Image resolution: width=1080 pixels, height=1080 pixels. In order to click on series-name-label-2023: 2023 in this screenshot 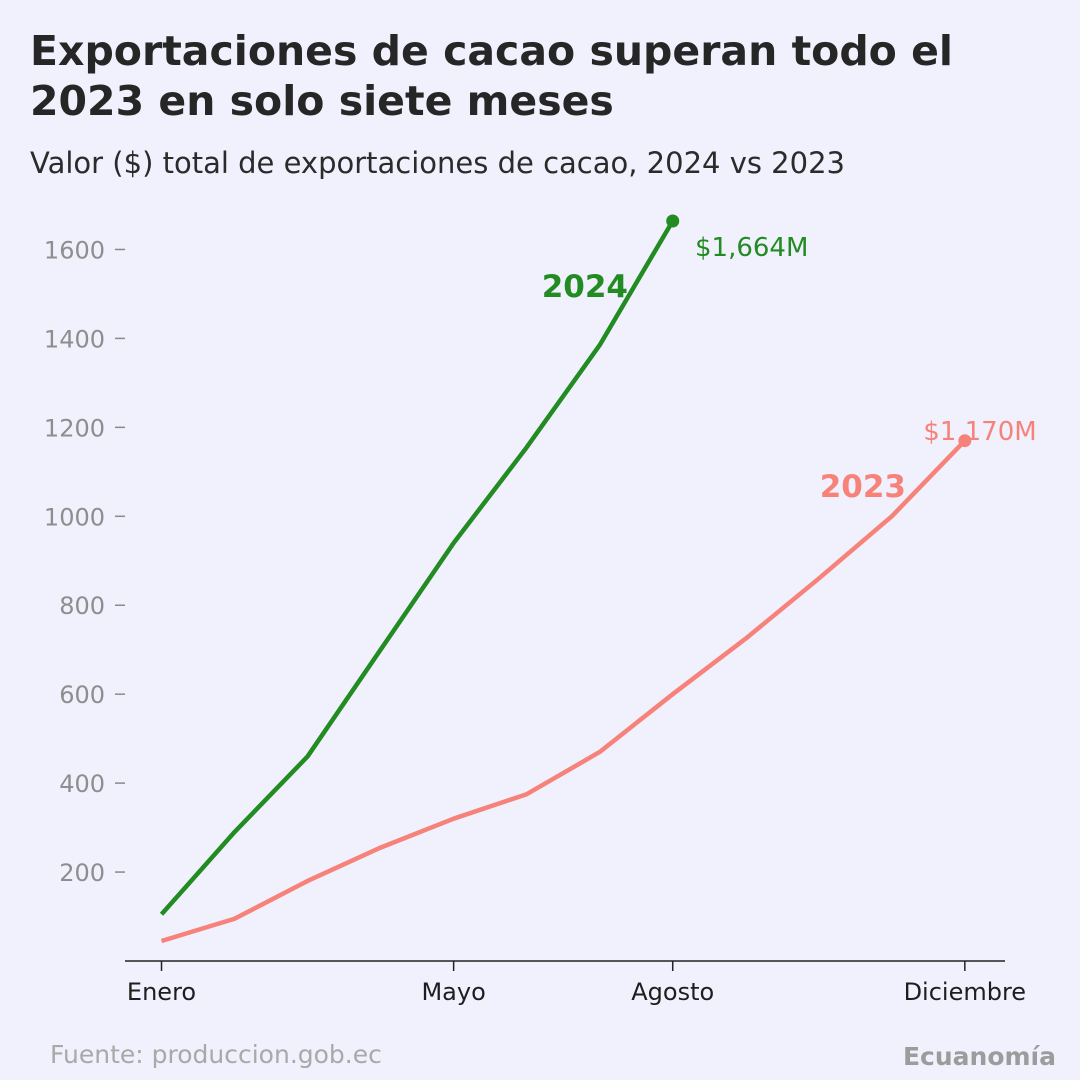, I will do `click(863, 487)`.